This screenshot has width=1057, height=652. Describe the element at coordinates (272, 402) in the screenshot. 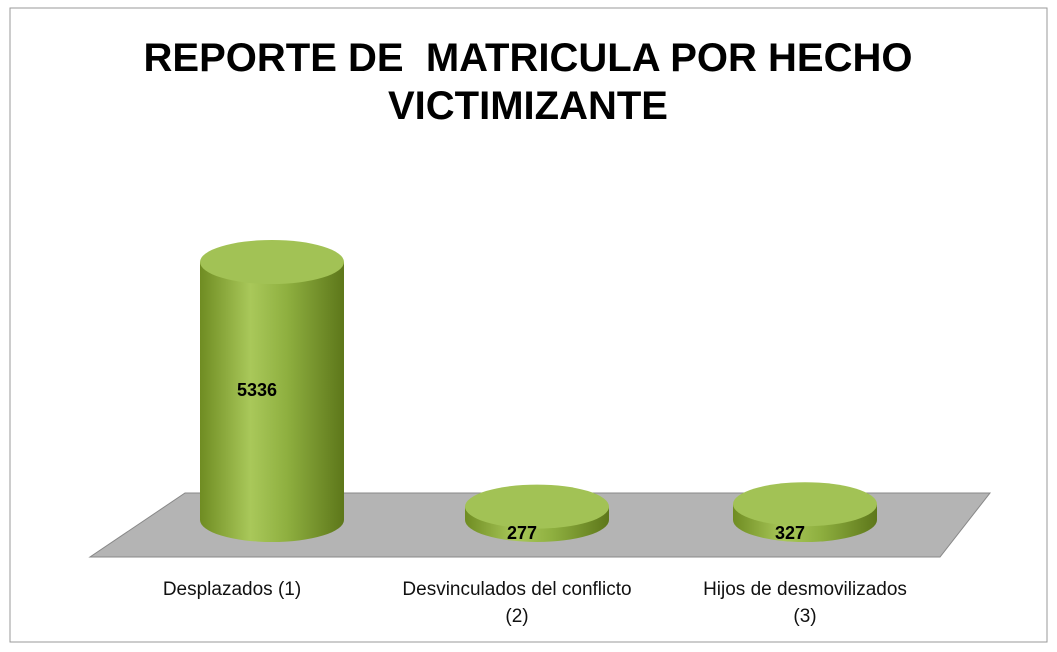

I see `cylinder-body` at that location.